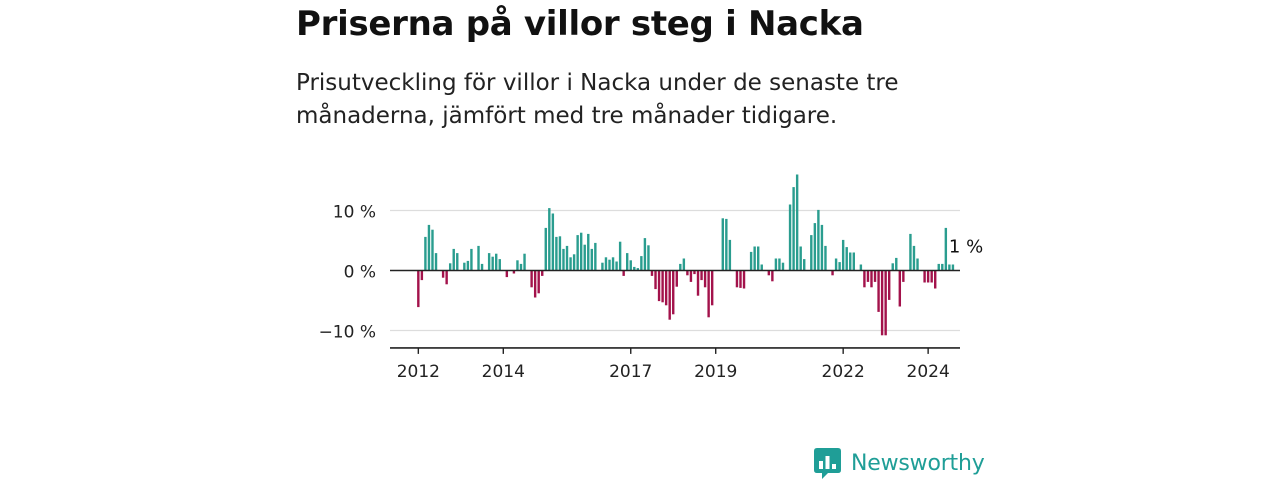 The height and width of the screenshot is (480, 1280). Describe the element at coordinates (418, 372) in the screenshot. I see `x-tick-label: 2012` at that location.